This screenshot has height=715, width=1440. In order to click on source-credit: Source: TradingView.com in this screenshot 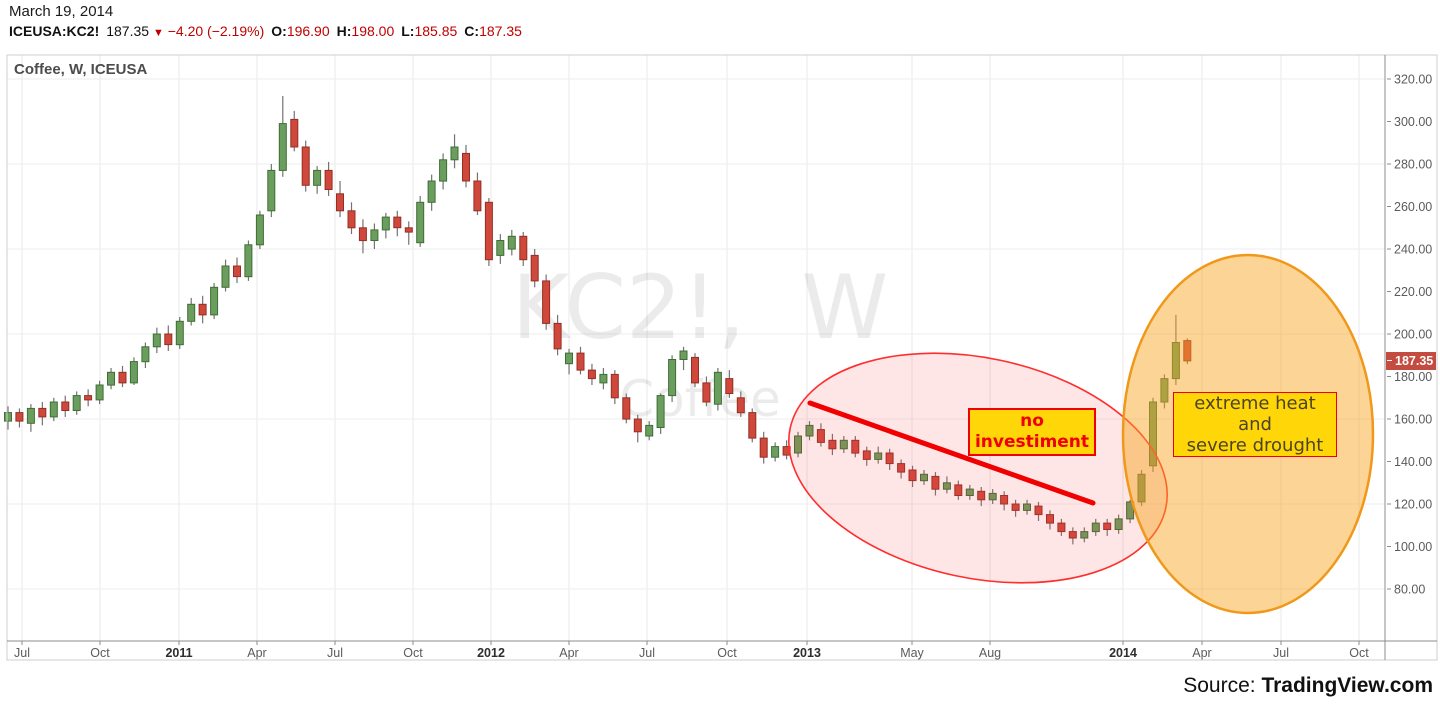, I will do `click(1308, 686)`.